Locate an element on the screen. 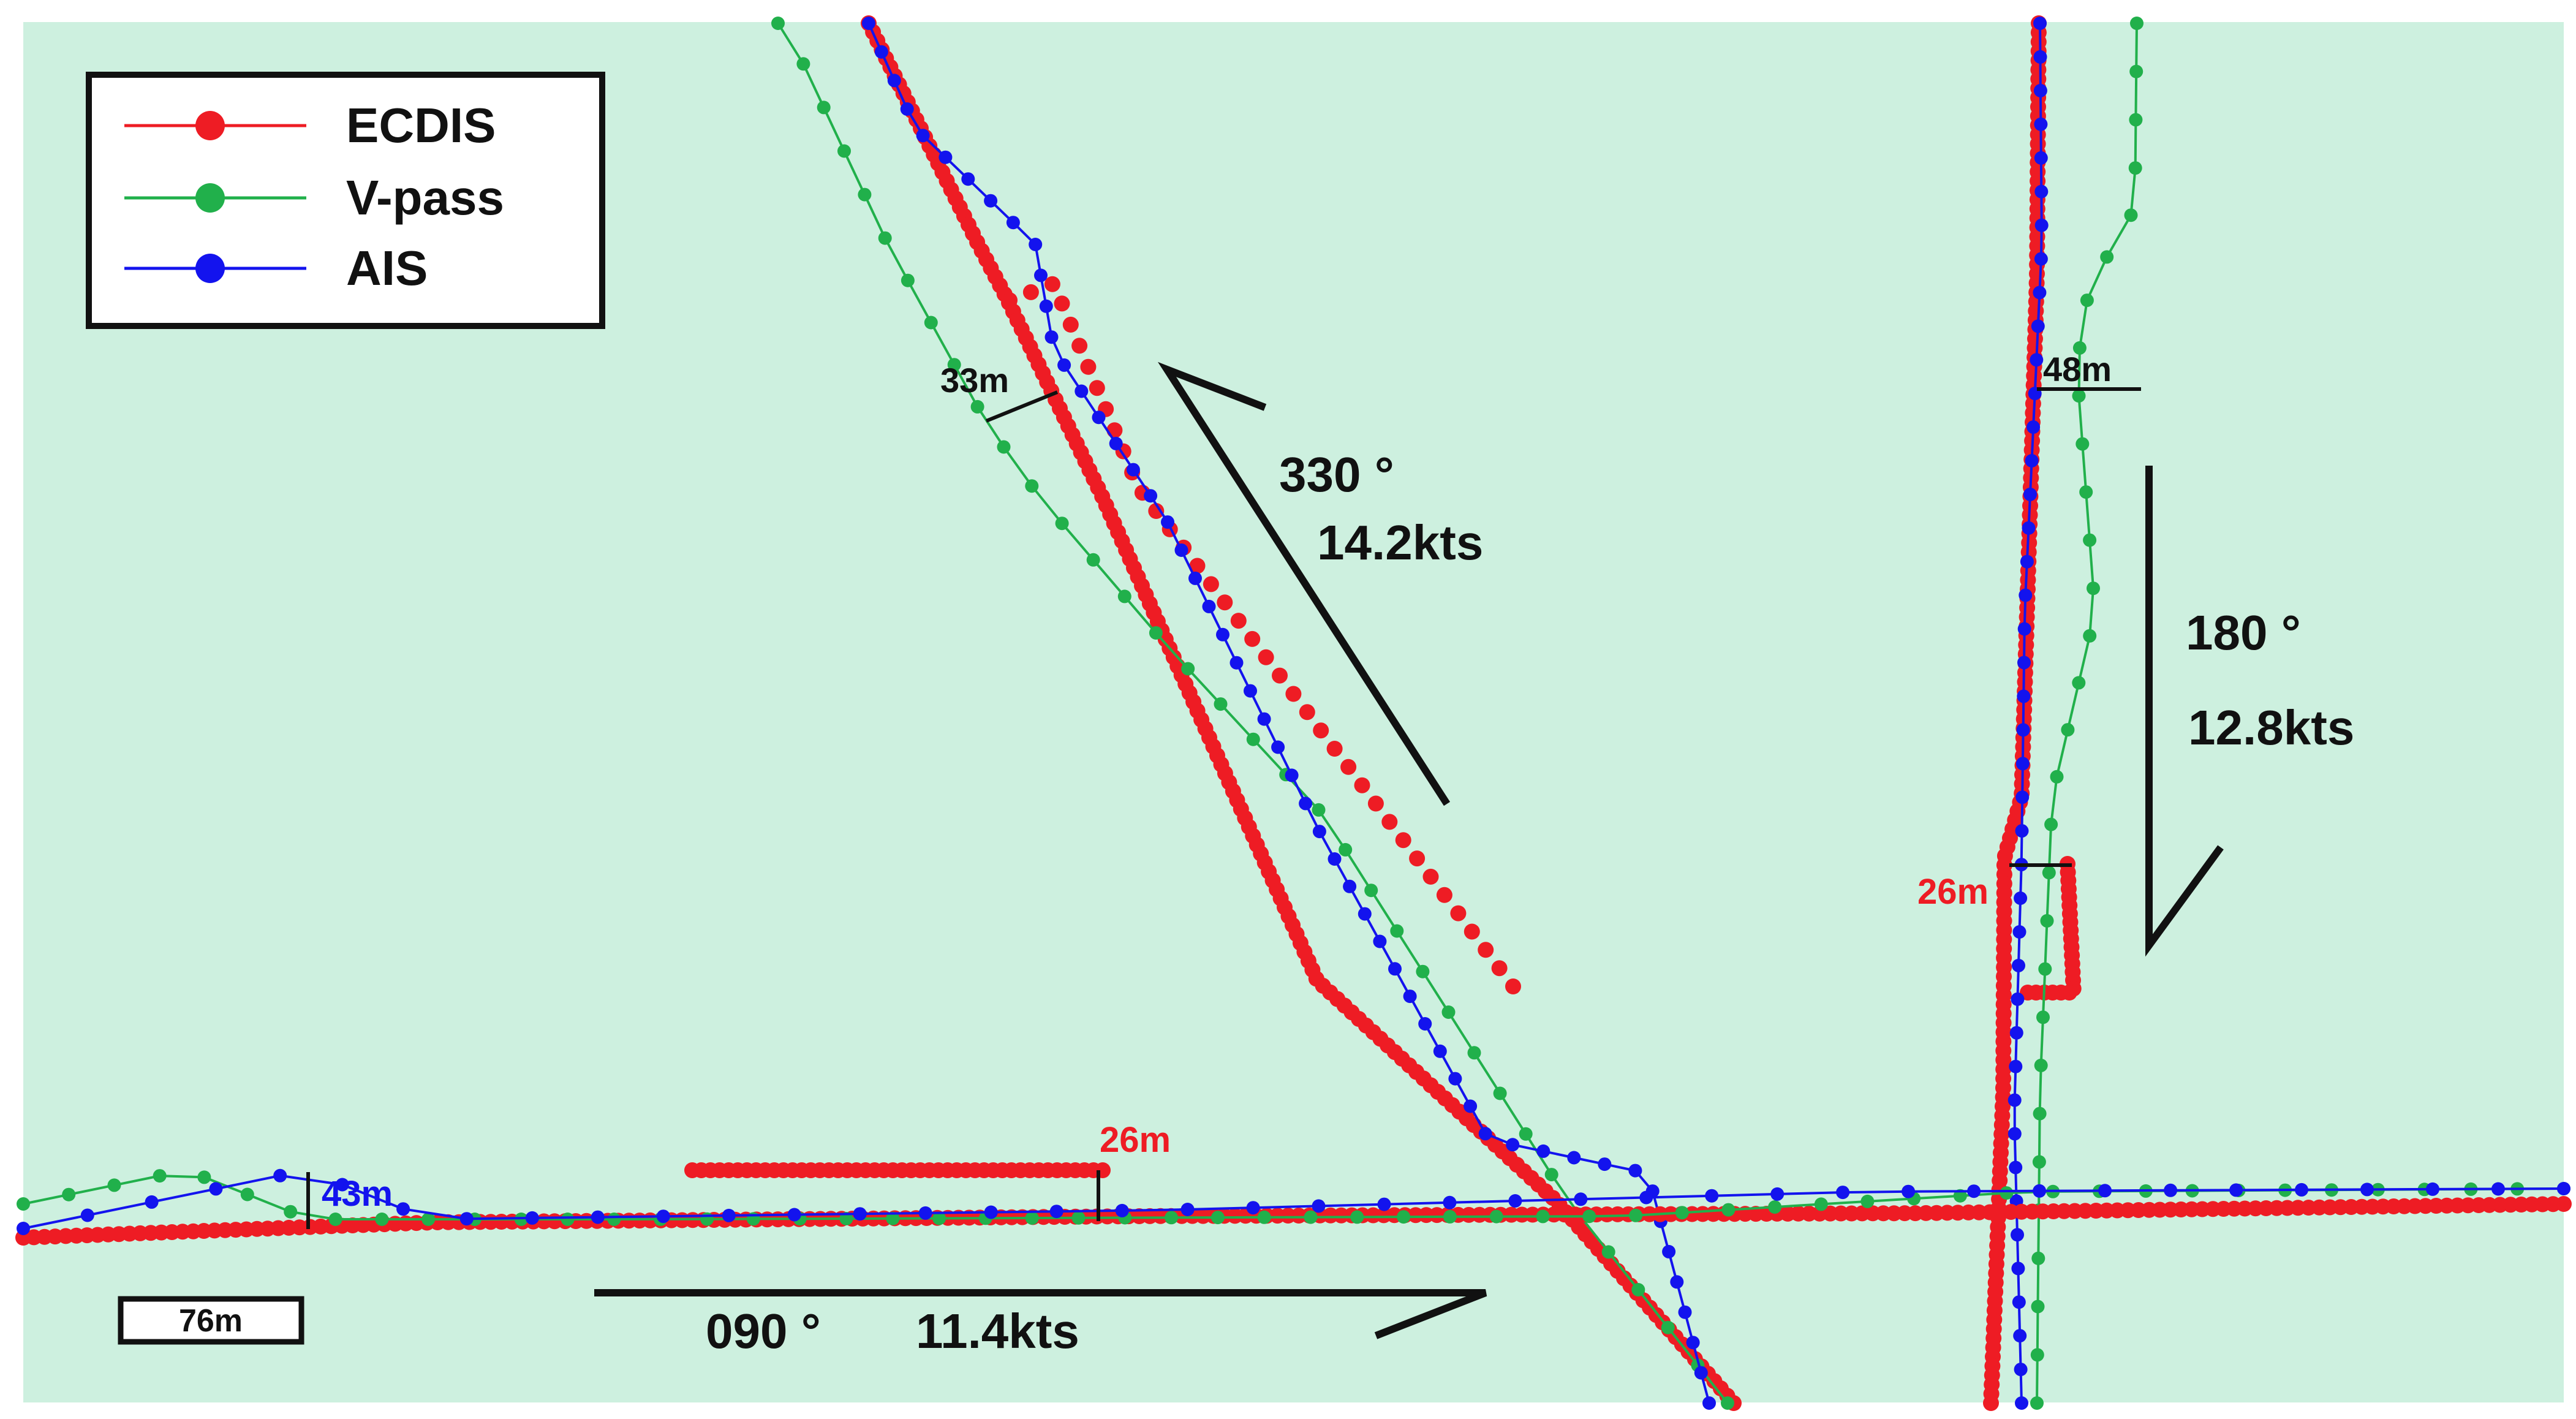 This screenshot has width=2576, height=1419. deviation-label-south-mid: 26m is located at coordinates (1953, 892).